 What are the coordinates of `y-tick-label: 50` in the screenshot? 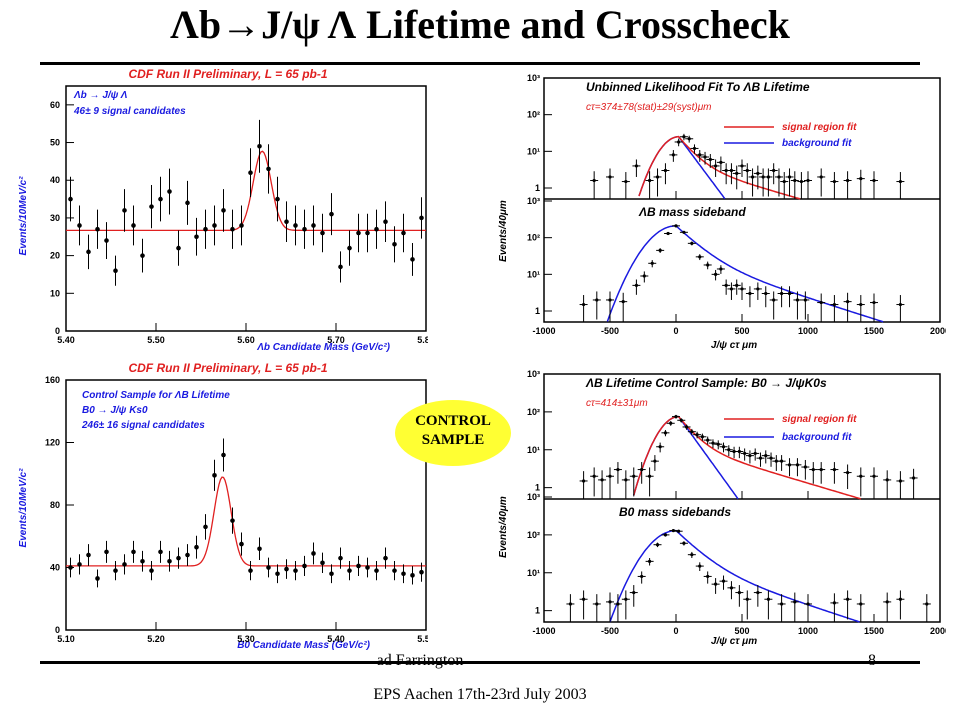 It's located at (55, 143).